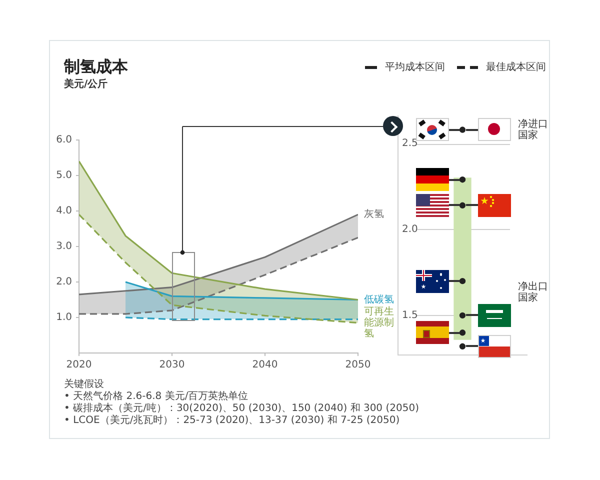  What do you see at coordinates (533, 129) in the screenshot?
I see `text: 净进口国家` at bounding box center [533, 129].